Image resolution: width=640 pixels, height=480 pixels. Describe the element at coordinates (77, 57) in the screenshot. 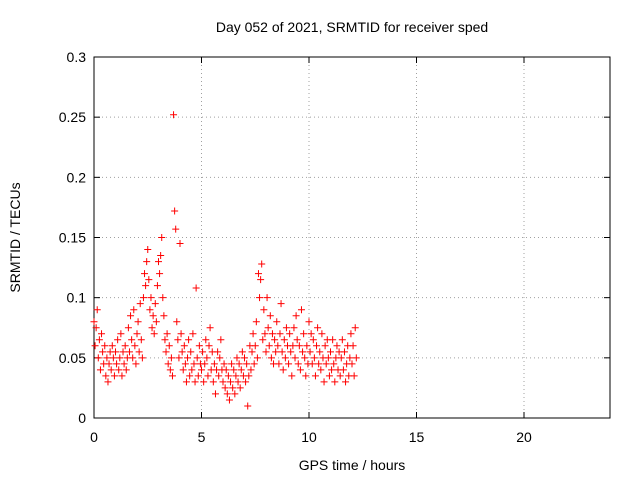

I see `y-tick-label: 0.3` at that location.